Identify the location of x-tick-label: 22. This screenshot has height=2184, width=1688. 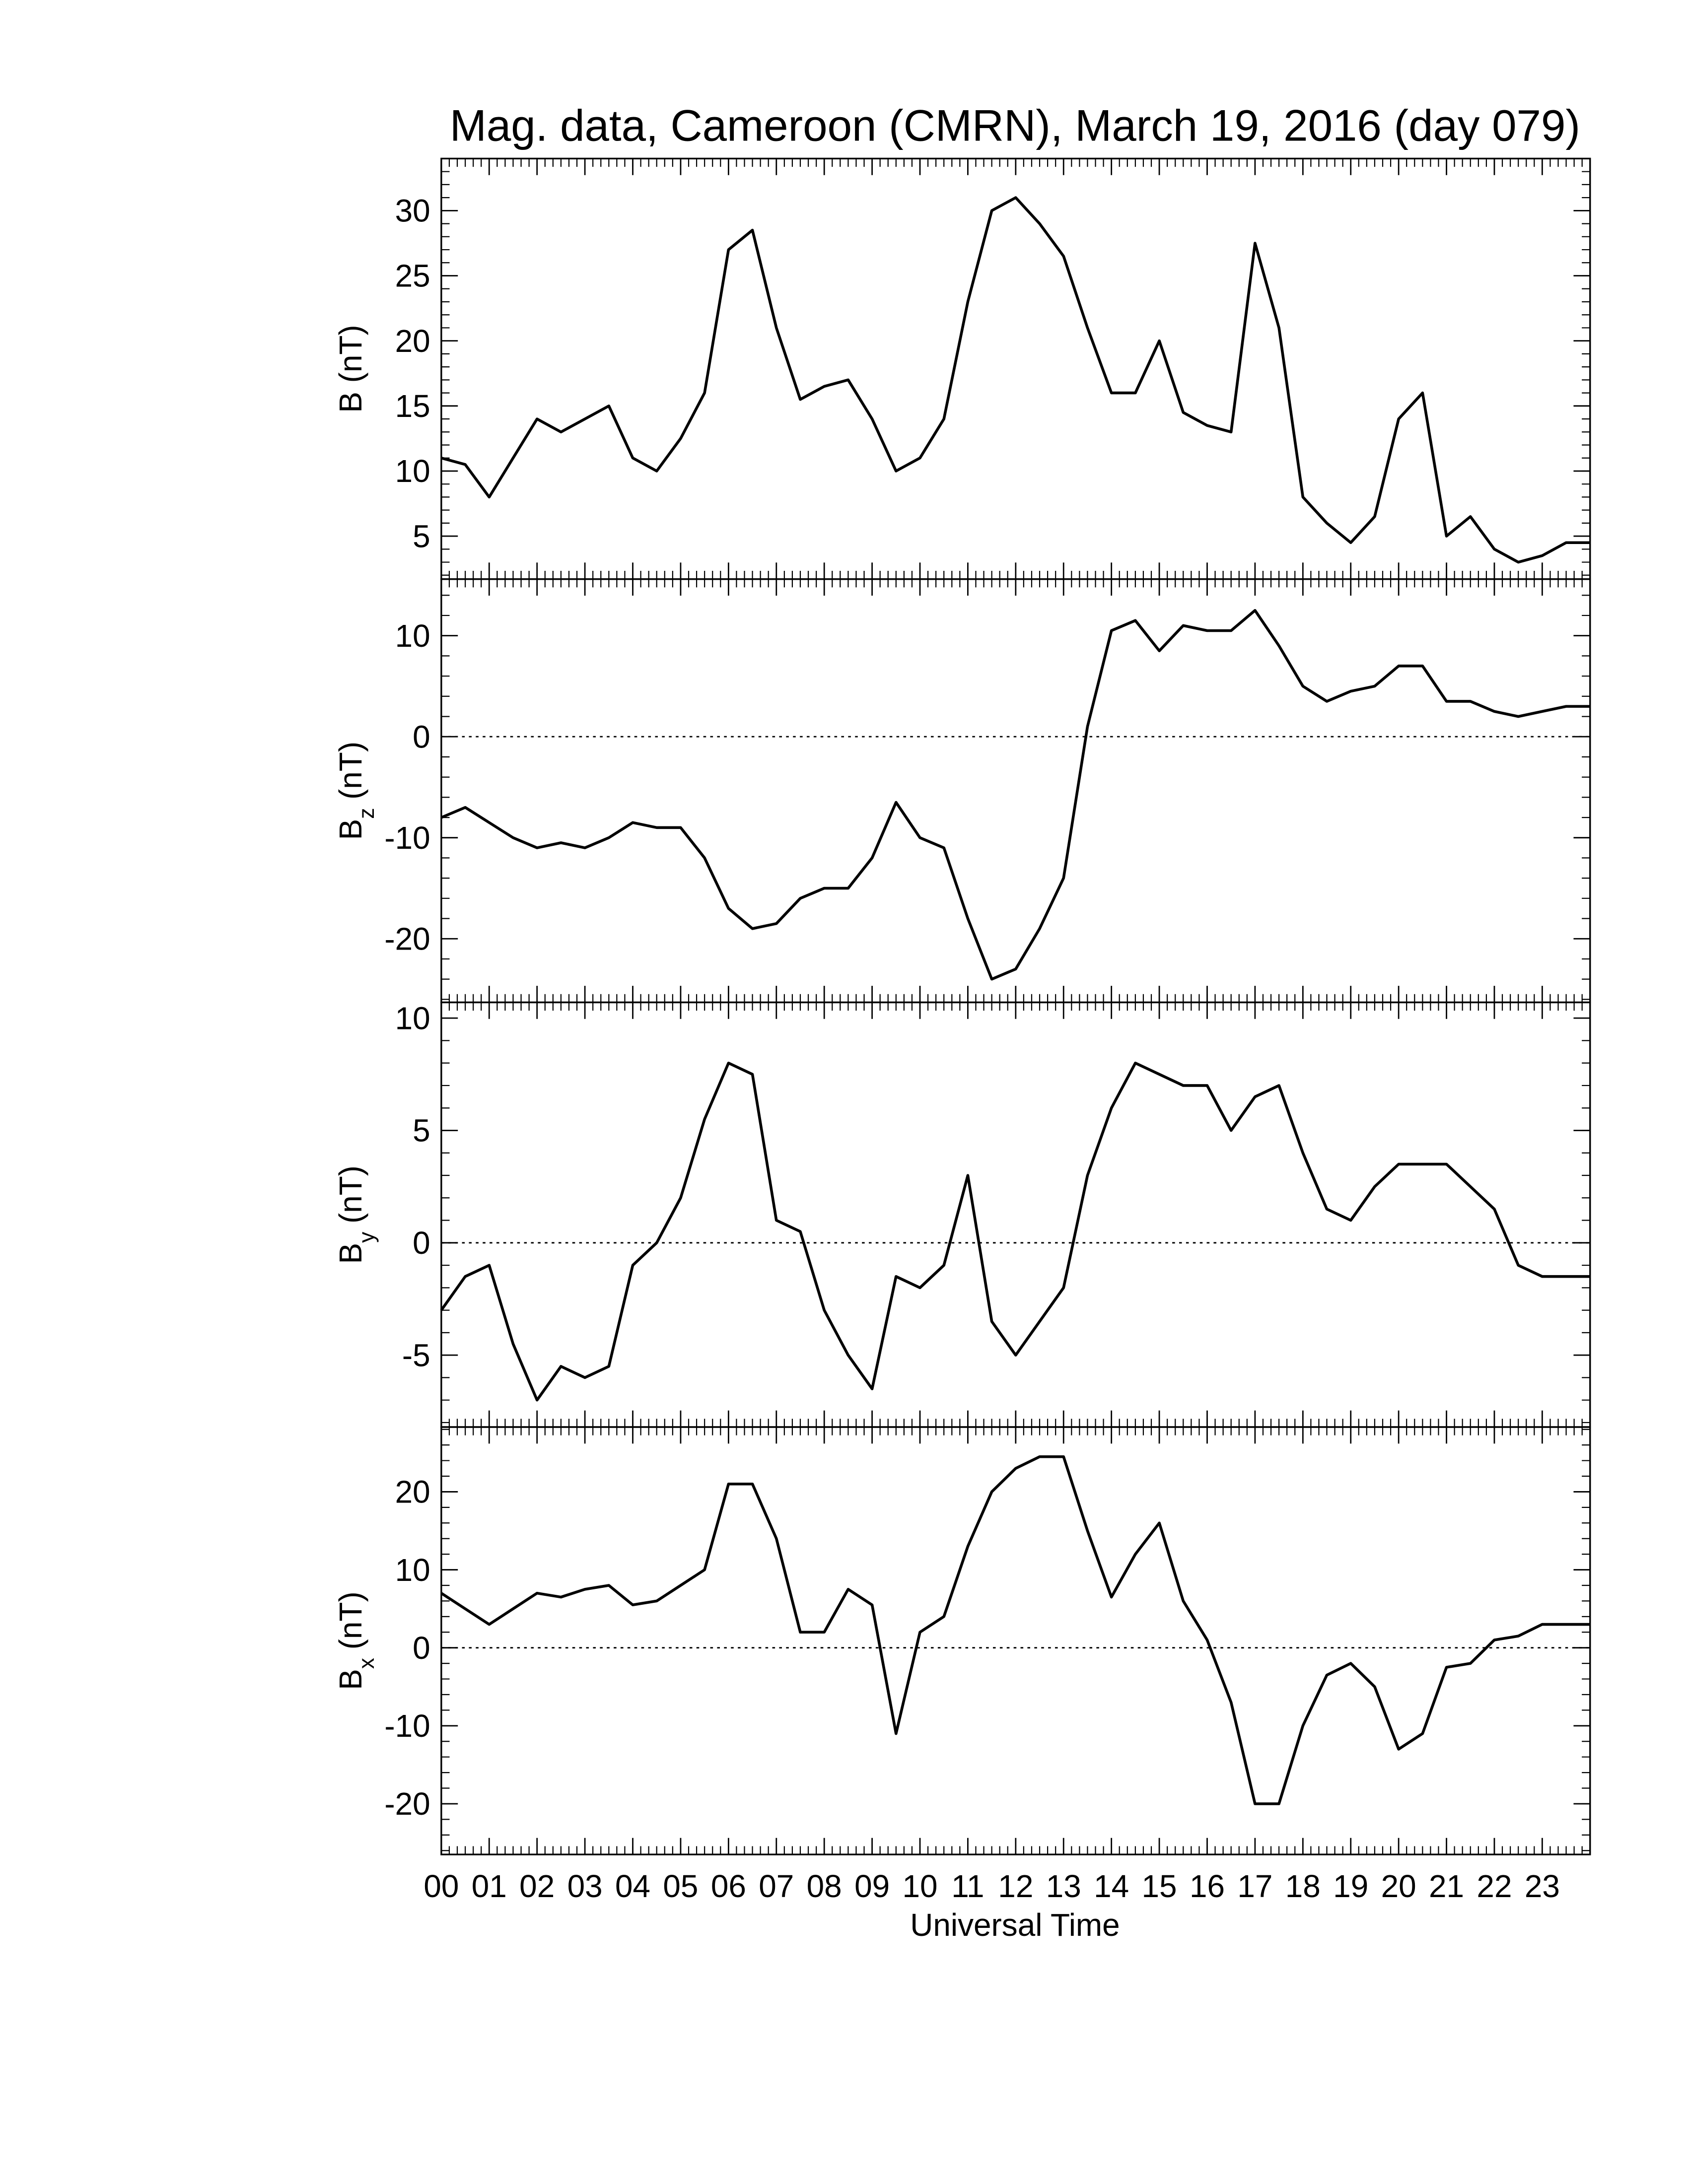
(1494, 1886).